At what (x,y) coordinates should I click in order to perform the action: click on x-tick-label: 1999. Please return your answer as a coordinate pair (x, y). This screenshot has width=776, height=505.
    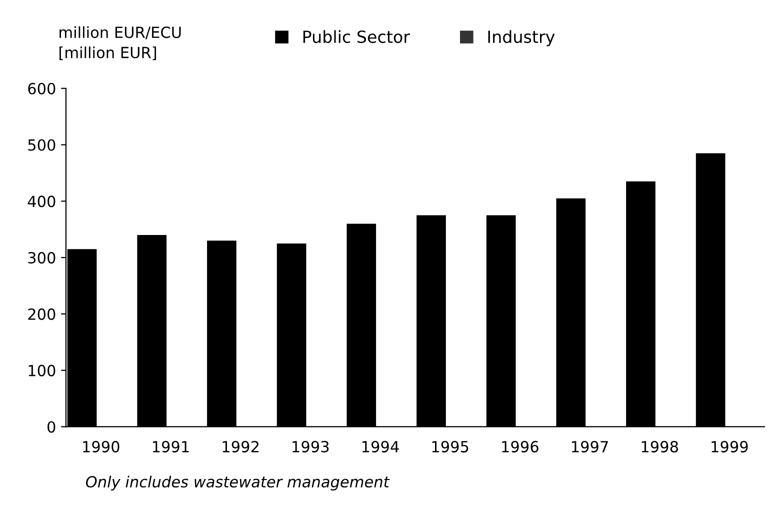
    Looking at the image, I should click on (730, 446).